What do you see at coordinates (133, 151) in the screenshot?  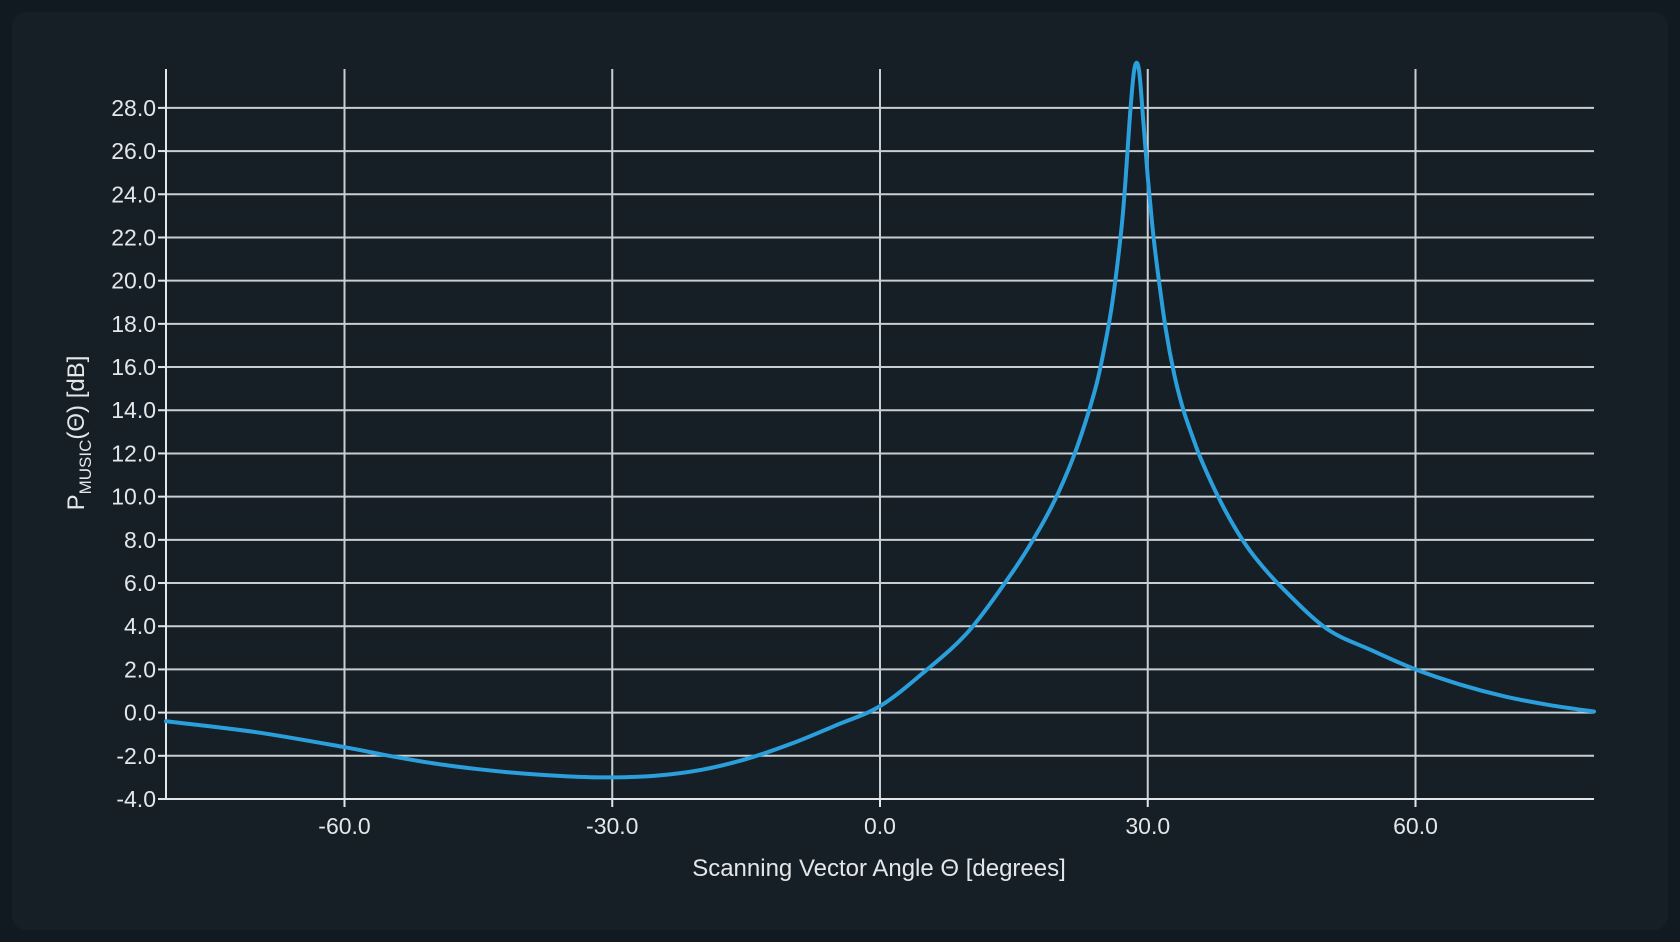 I see `y-tick-label: 26.0` at bounding box center [133, 151].